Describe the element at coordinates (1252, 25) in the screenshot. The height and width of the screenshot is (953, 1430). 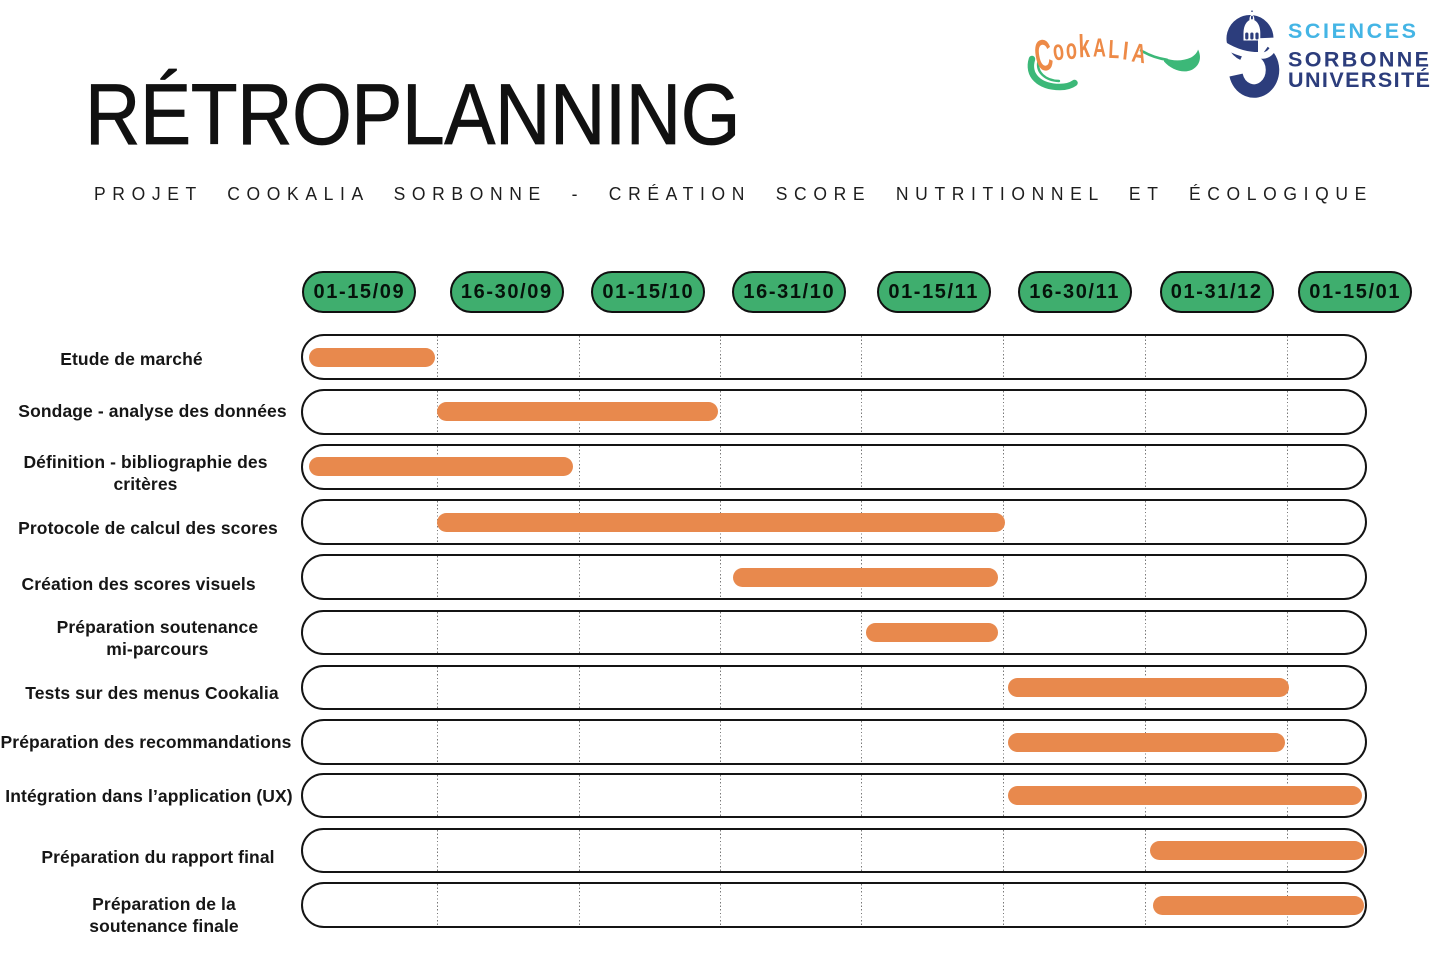
I see `sorbonne-dome-icon` at that location.